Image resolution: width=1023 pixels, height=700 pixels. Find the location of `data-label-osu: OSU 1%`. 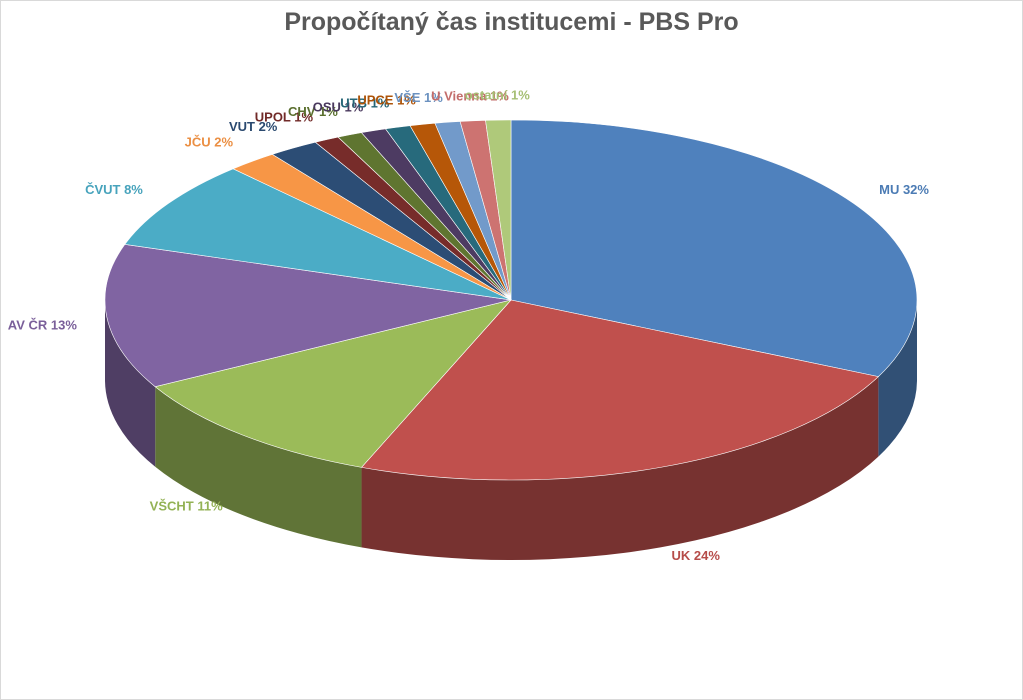

data-label-osu: OSU 1% is located at coordinates (338, 106).